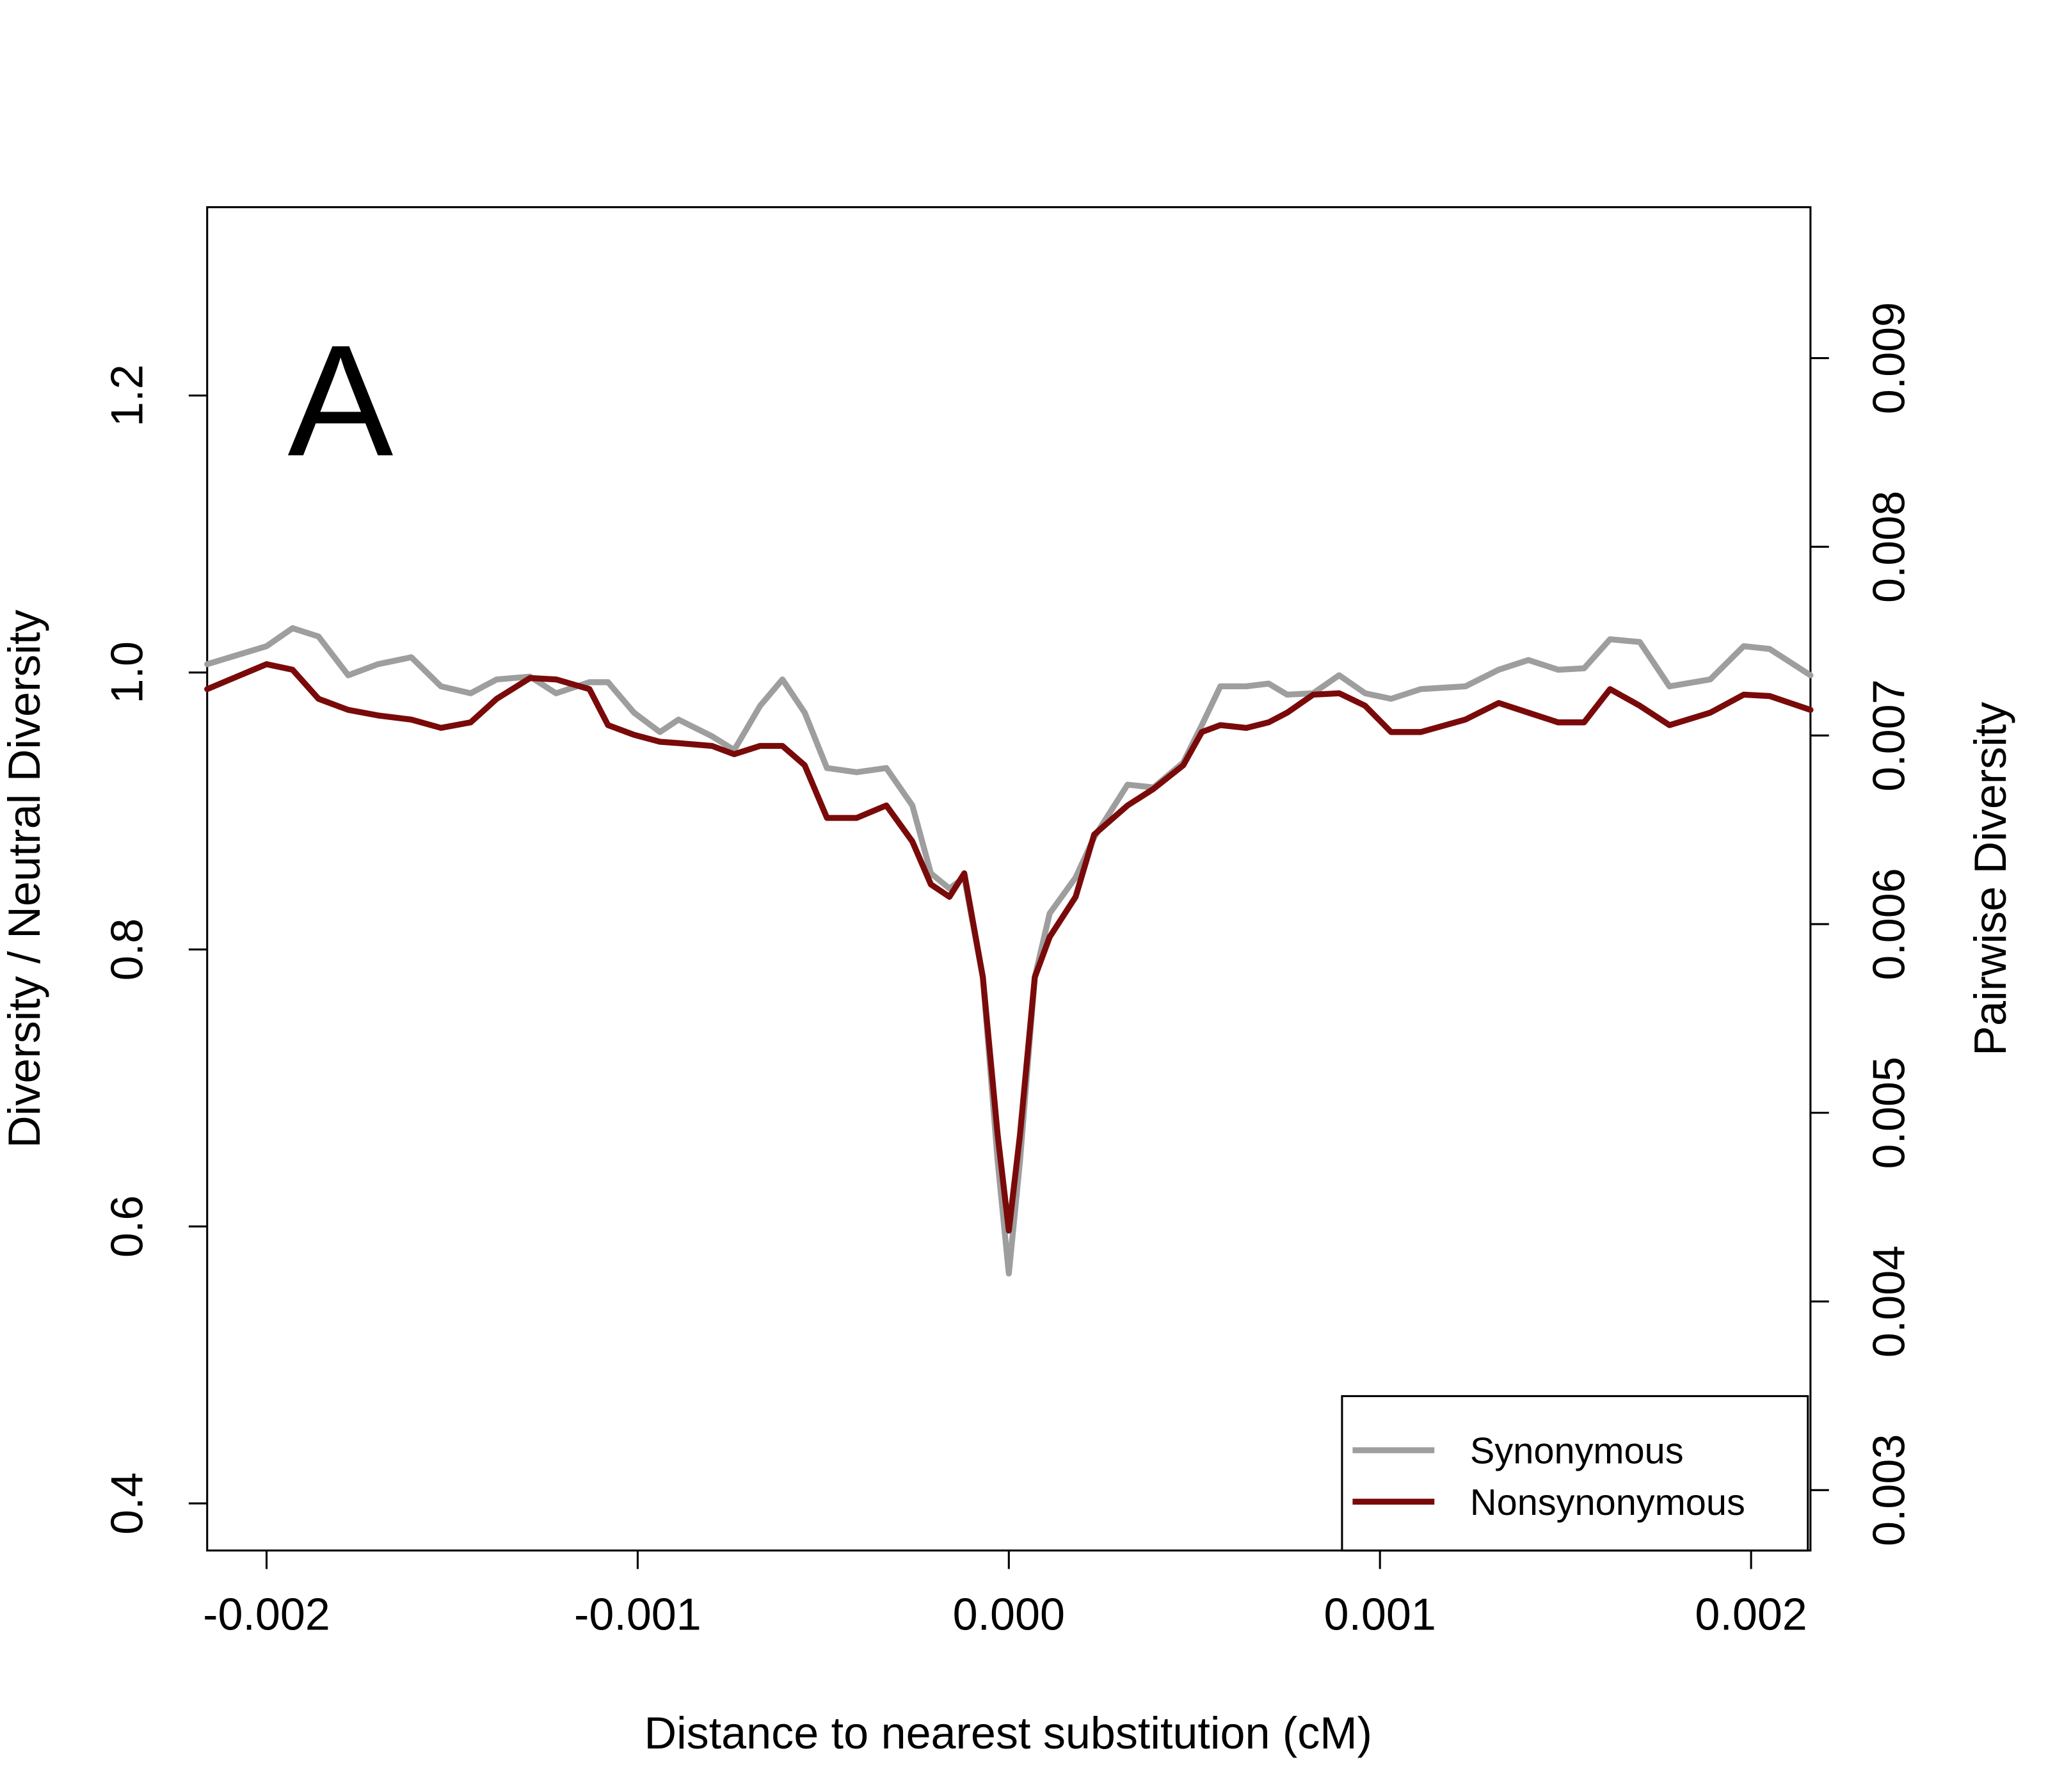  Describe the element at coordinates (1009, 1614) in the screenshot. I see `x-tick-label: 0.000` at that location.